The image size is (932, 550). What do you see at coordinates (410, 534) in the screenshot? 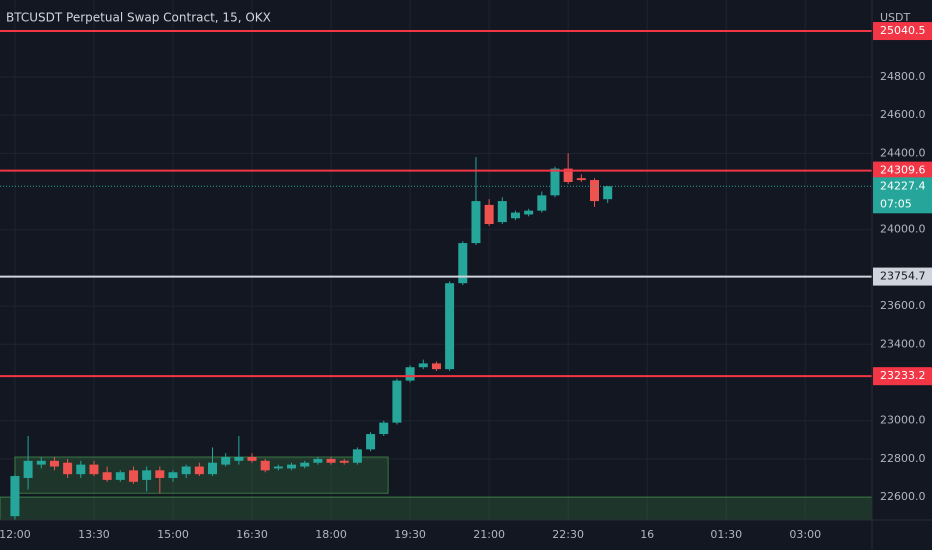
I see `x-tick-label: 19:30` at bounding box center [410, 534].